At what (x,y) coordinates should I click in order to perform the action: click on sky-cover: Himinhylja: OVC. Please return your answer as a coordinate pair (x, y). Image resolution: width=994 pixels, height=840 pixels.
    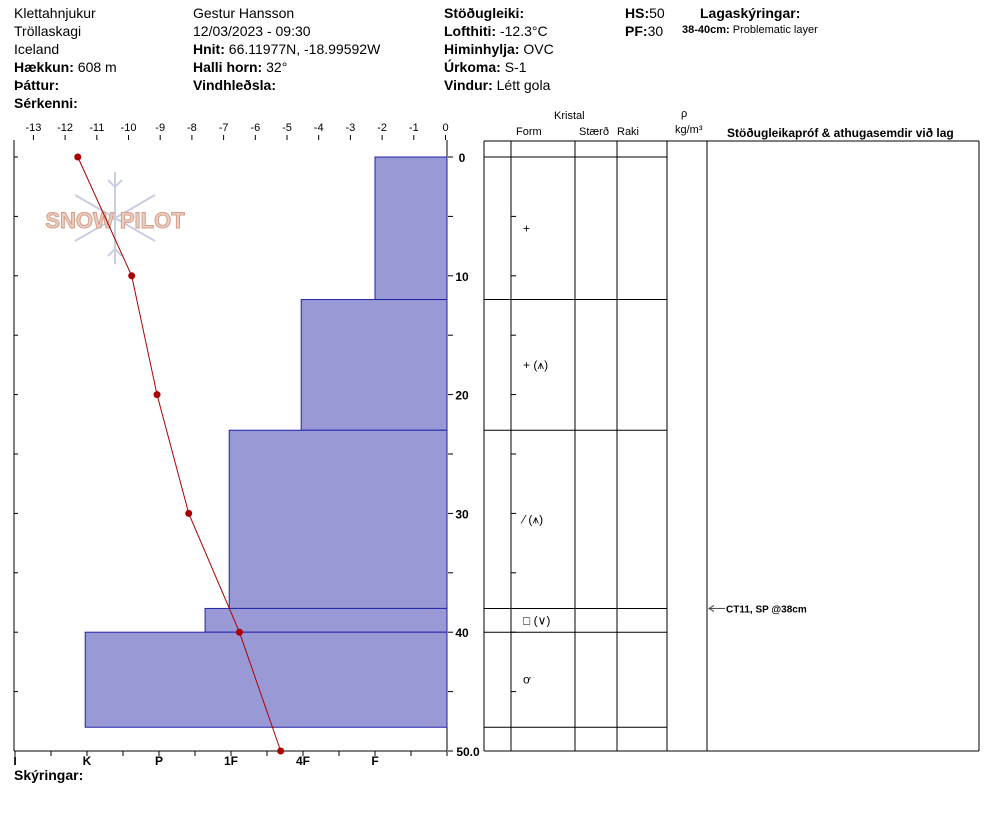
    Looking at the image, I should click on (499, 49).